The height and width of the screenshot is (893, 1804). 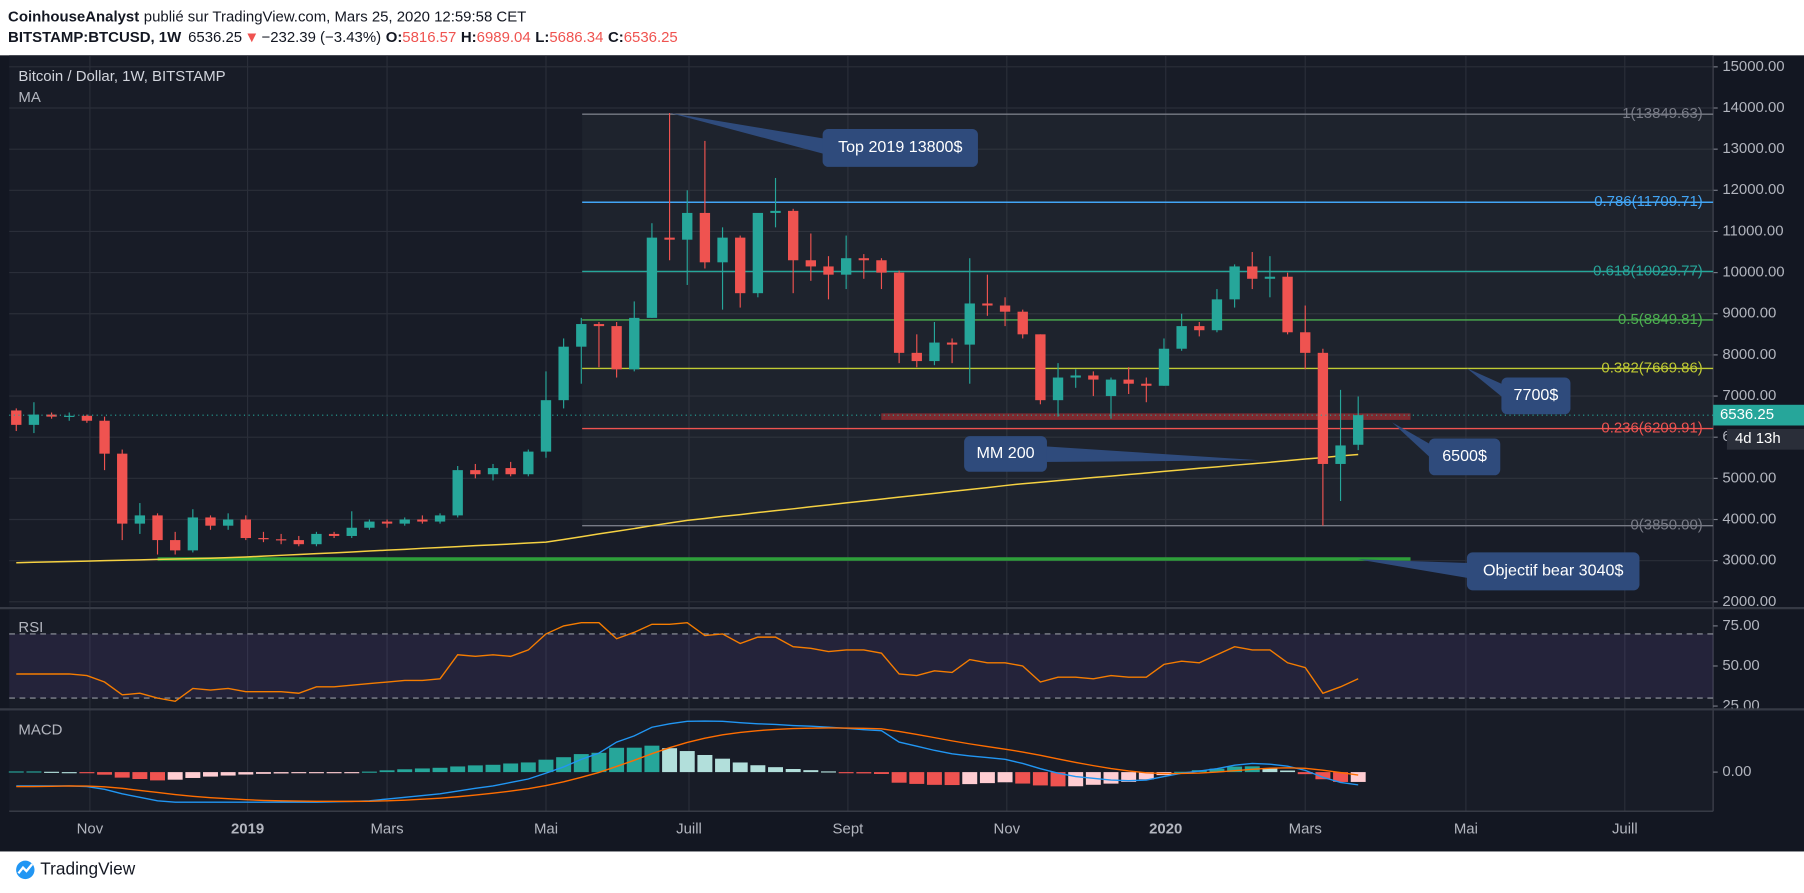 I want to click on callout-box, so click(x=1536, y=396).